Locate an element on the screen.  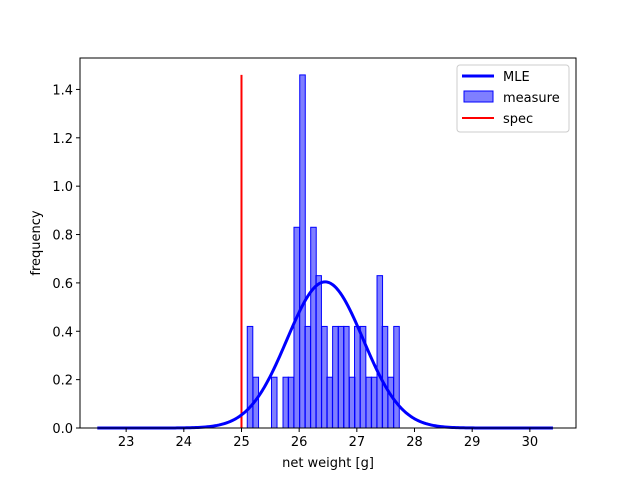
legend-box is located at coordinates (513, 98).